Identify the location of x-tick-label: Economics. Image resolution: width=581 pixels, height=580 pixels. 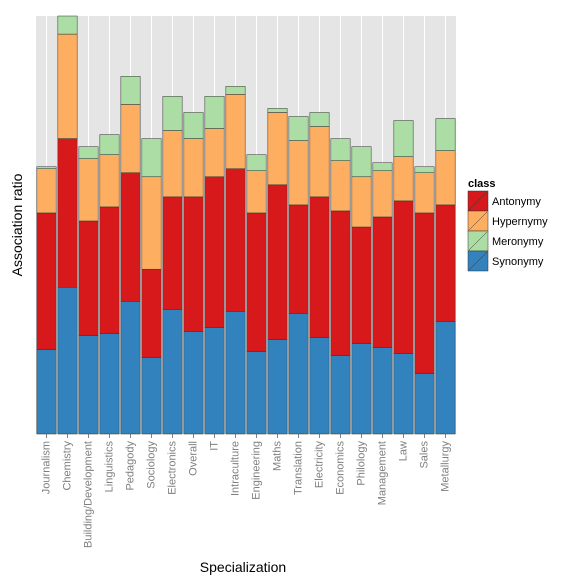
(340, 468).